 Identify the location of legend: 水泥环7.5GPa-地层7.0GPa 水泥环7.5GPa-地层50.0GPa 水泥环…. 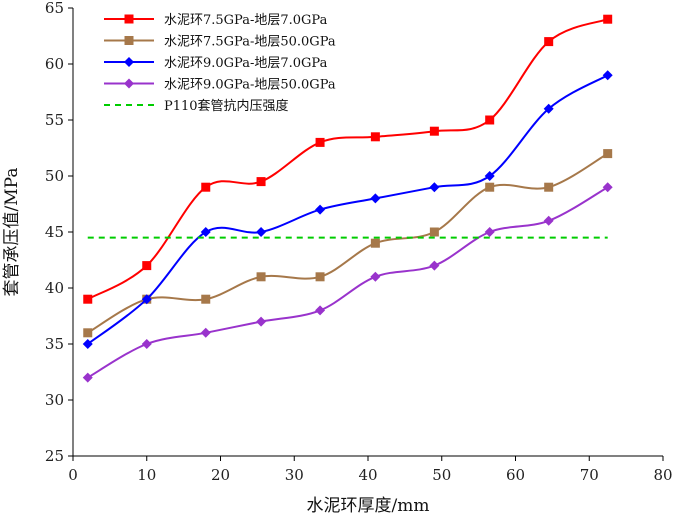
(220, 63).